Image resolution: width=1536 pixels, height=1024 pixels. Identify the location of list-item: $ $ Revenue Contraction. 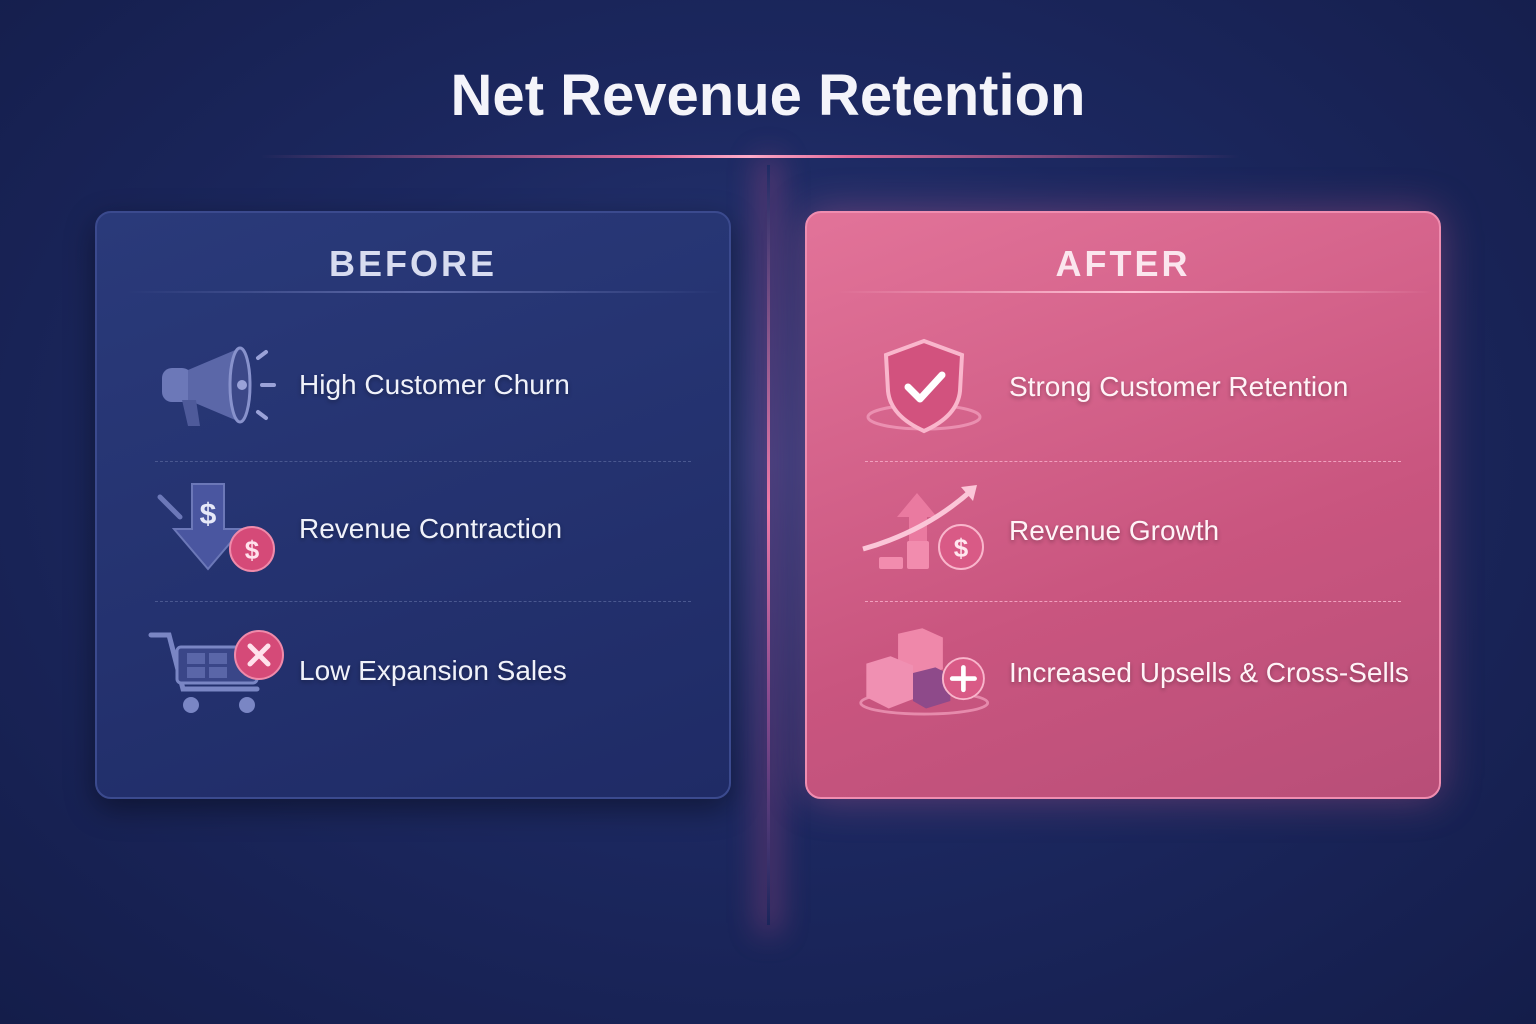
(427, 529).